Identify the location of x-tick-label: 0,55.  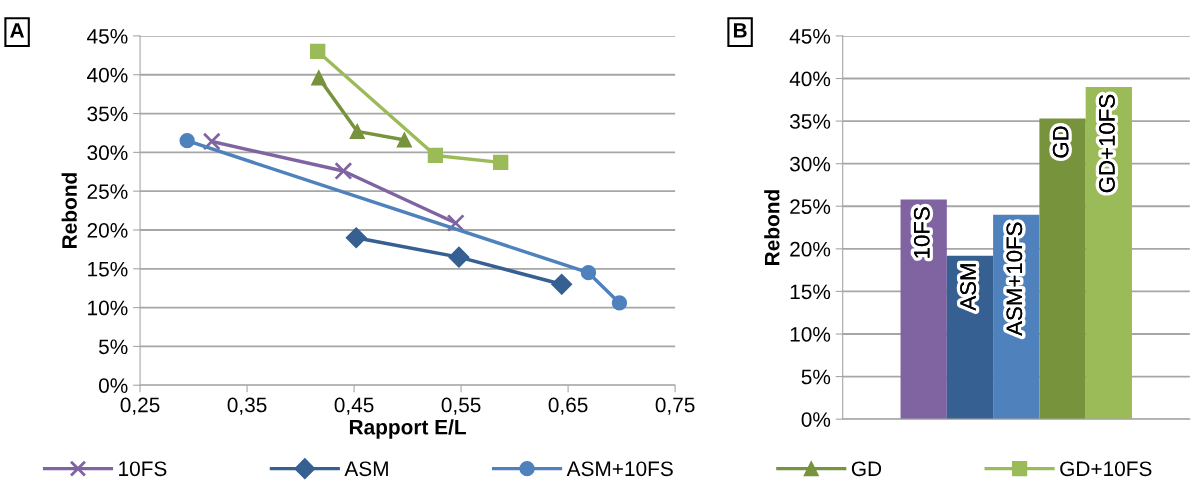
(461, 406).